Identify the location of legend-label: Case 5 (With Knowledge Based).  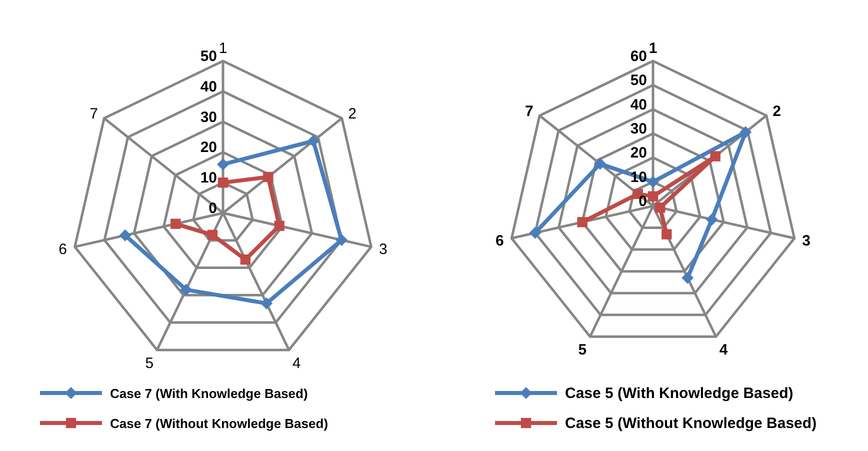
(679, 393).